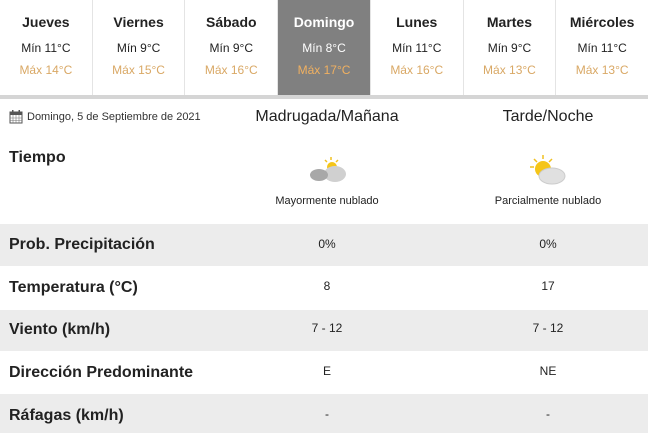 This screenshot has height=433, width=648. Describe the element at coordinates (46, 70) in the screenshot. I see `max-temp: Máx 14°C` at that location.